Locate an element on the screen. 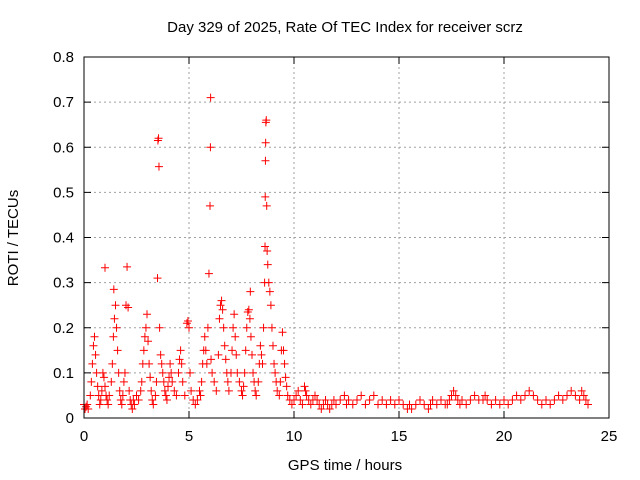 This screenshot has width=640, height=480. x-tick-label: 0 is located at coordinates (84, 436).